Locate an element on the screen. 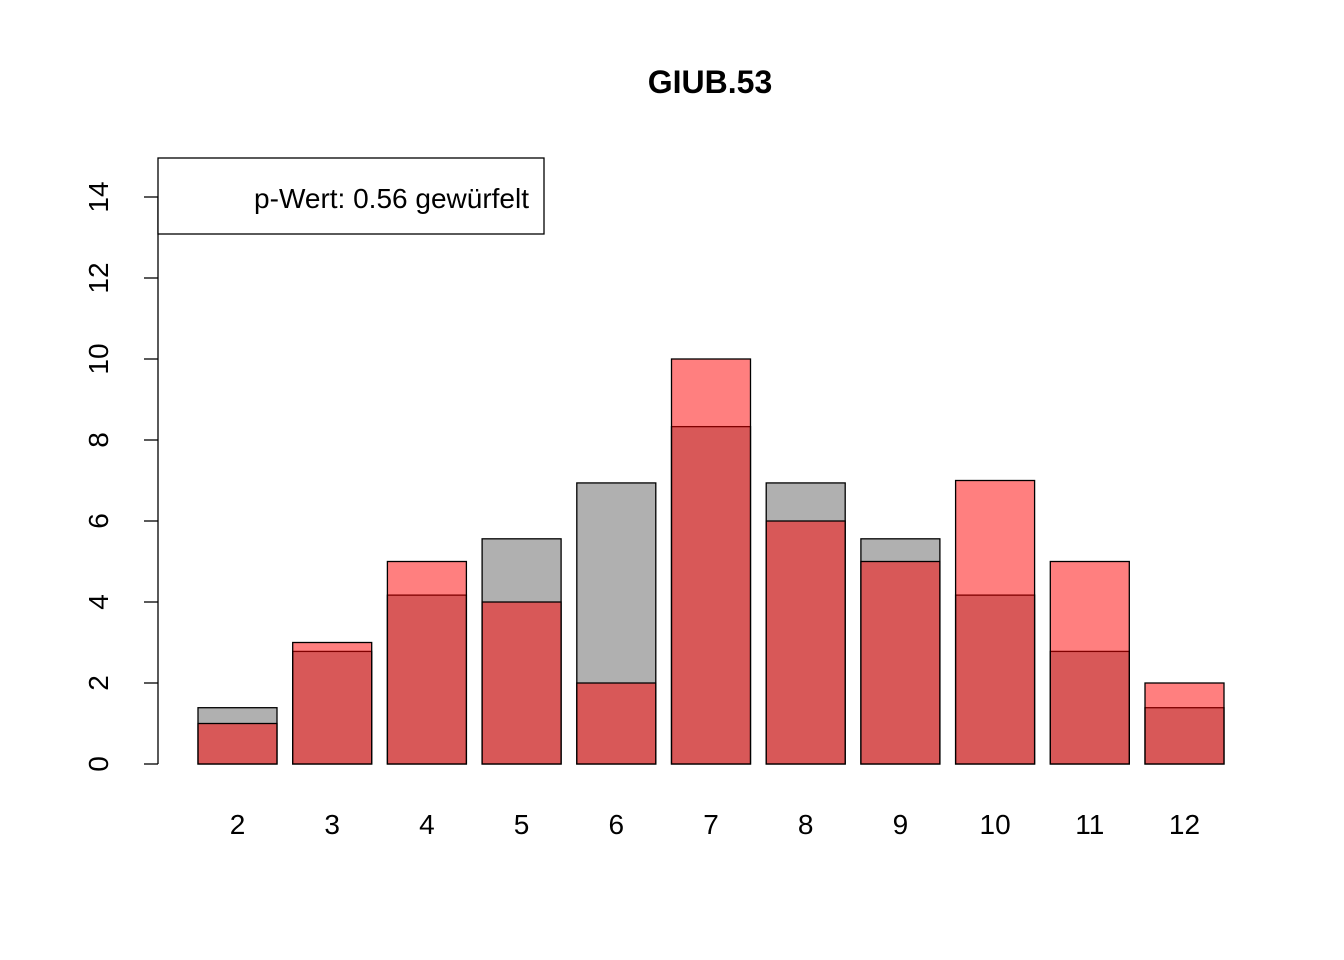  x-tick-label: 5 is located at coordinates (522, 824).